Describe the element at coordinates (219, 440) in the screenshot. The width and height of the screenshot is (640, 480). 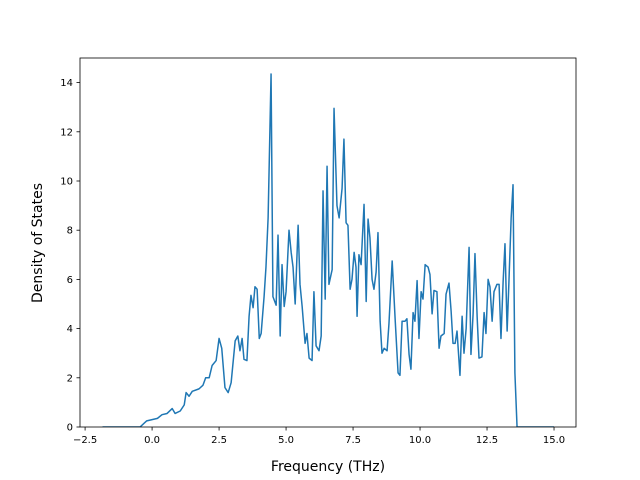
I see `x-tick-label: 2.5` at that location.